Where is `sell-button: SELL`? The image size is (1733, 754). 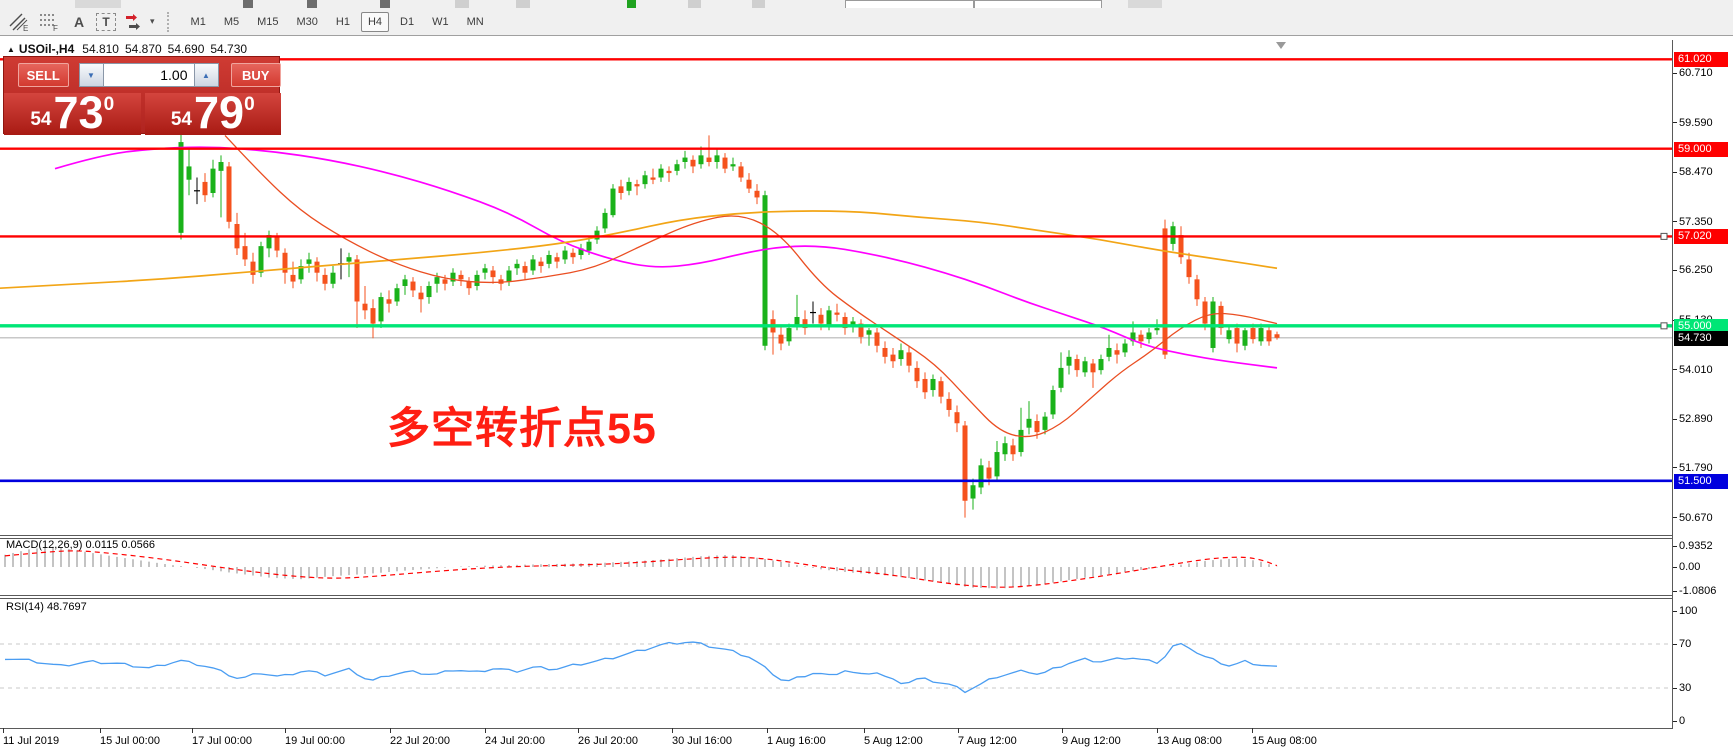
sell-button: SELL is located at coordinates (43, 75).